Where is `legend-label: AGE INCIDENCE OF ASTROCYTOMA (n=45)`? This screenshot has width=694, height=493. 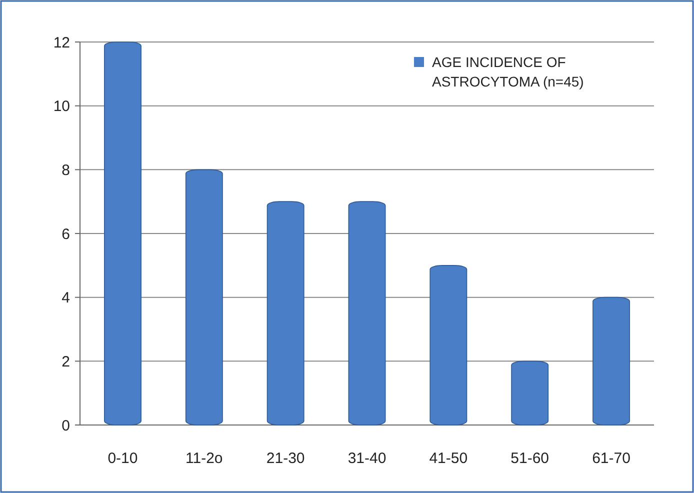 legend-label: AGE INCIDENCE OF ASTROCYTOMA (n=45) is located at coordinates (508, 72).